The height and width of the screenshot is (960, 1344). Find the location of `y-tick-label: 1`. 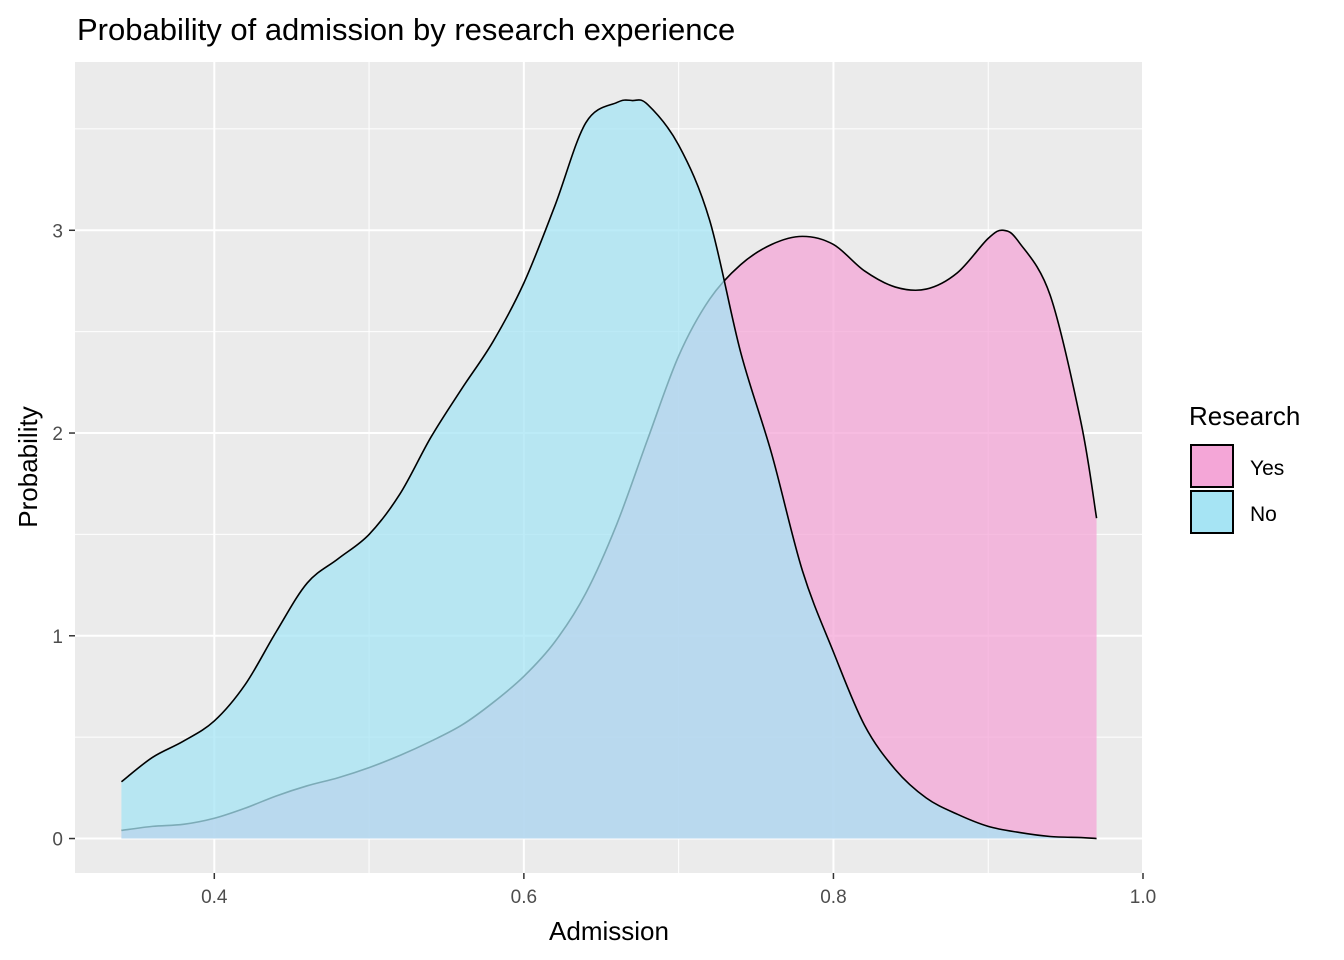

y-tick-label: 1 is located at coordinates (57, 637).